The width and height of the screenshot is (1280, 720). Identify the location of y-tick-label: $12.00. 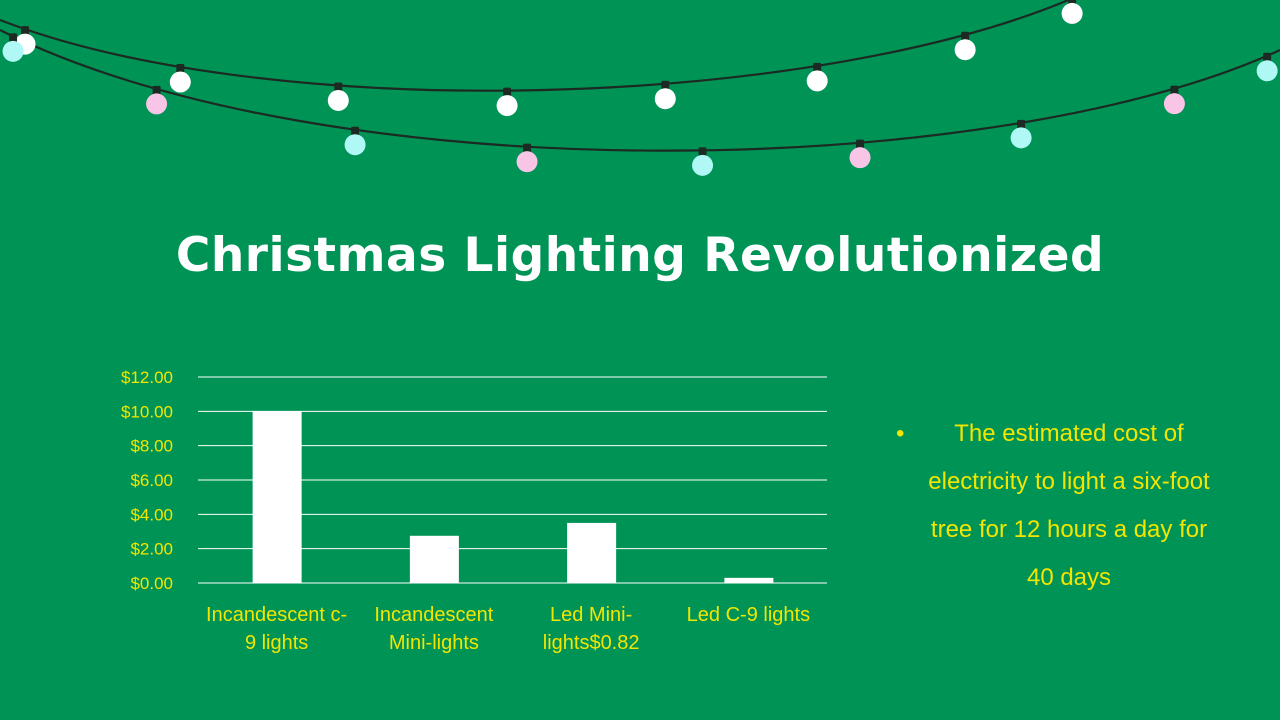
(147, 377).